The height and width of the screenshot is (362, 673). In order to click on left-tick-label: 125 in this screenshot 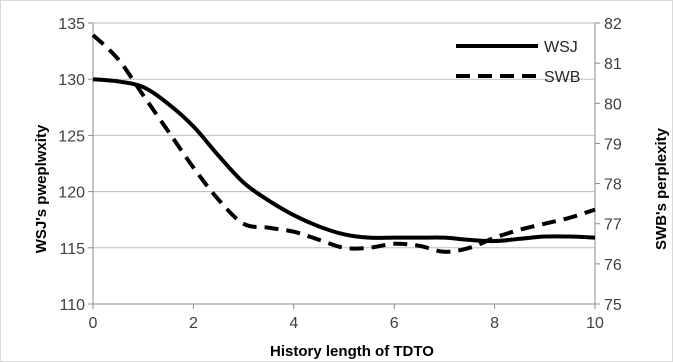, I will do `click(71, 136)`.